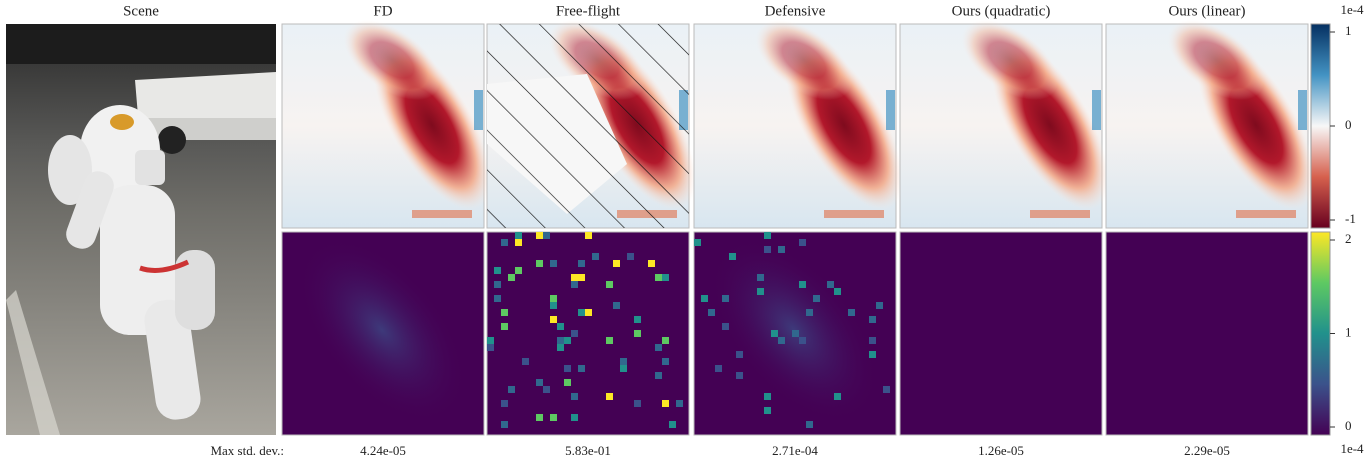 The width and height of the screenshot is (1369, 466). What do you see at coordinates (1001, 11) in the screenshot?
I see `column-title: Ours (quadratic)` at bounding box center [1001, 11].